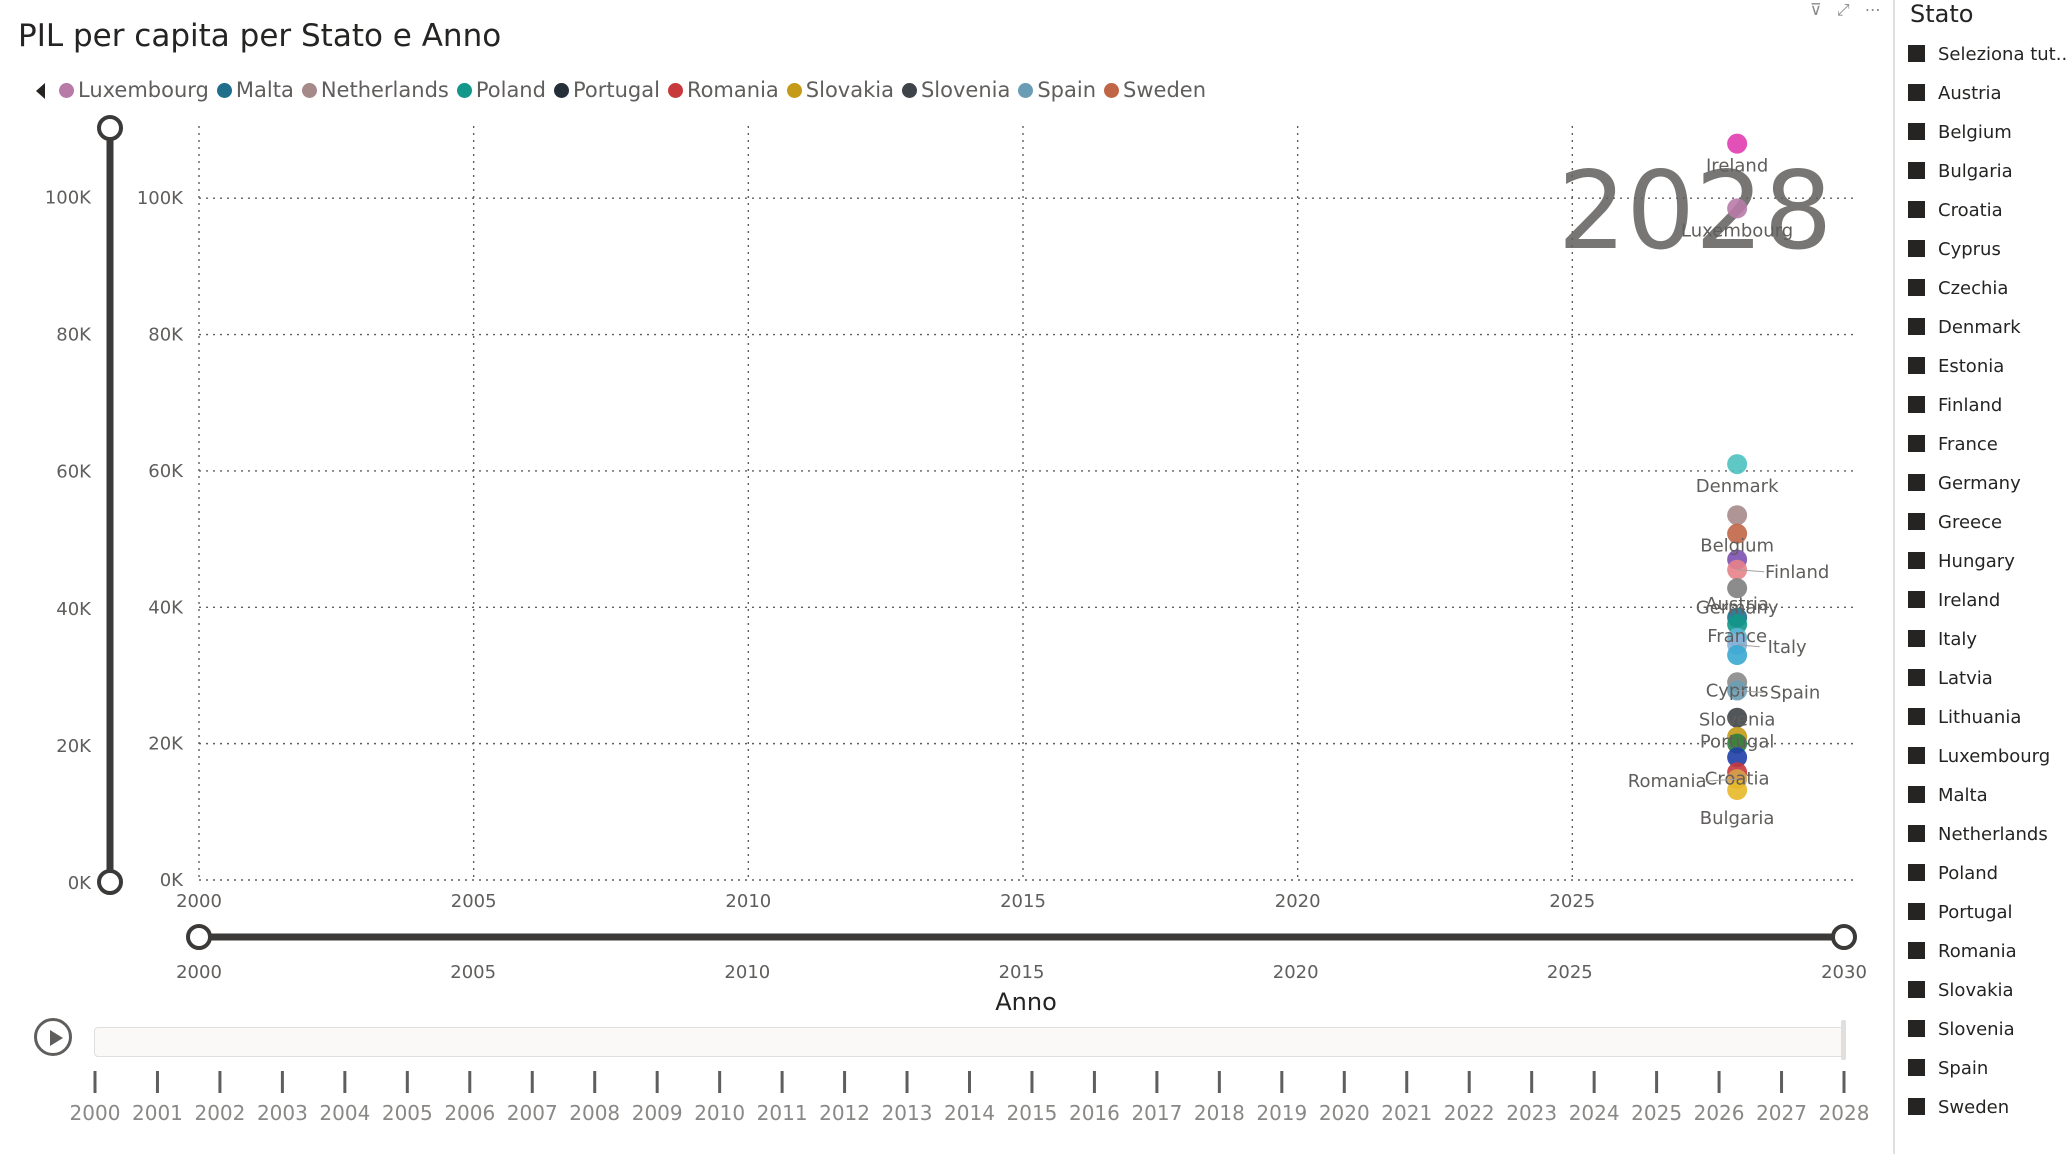  I want to click on x-slider-min-handle, so click(199, 937).